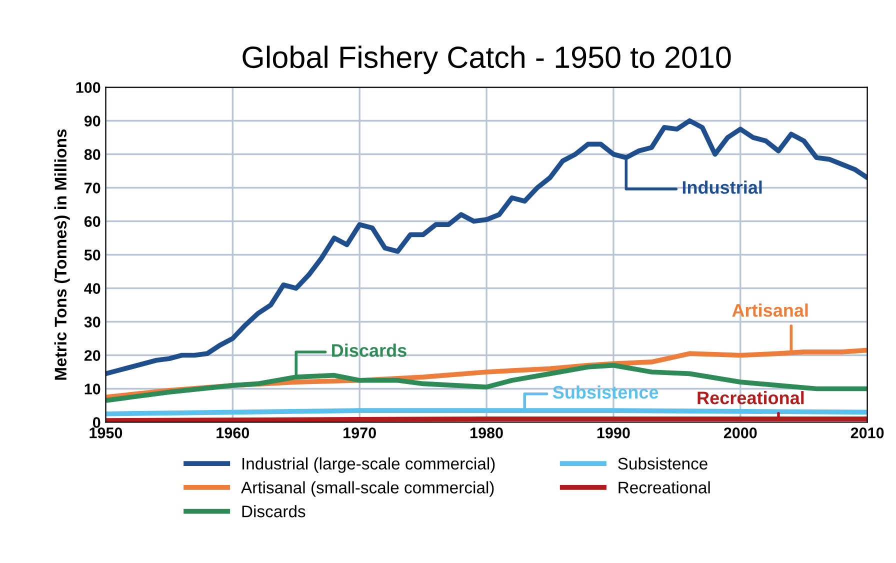 This screenshot has height=563, width=896. Describe the element at coordinates (92, 154) in the screenshot. I see `y-tick-label: 80` at that location.